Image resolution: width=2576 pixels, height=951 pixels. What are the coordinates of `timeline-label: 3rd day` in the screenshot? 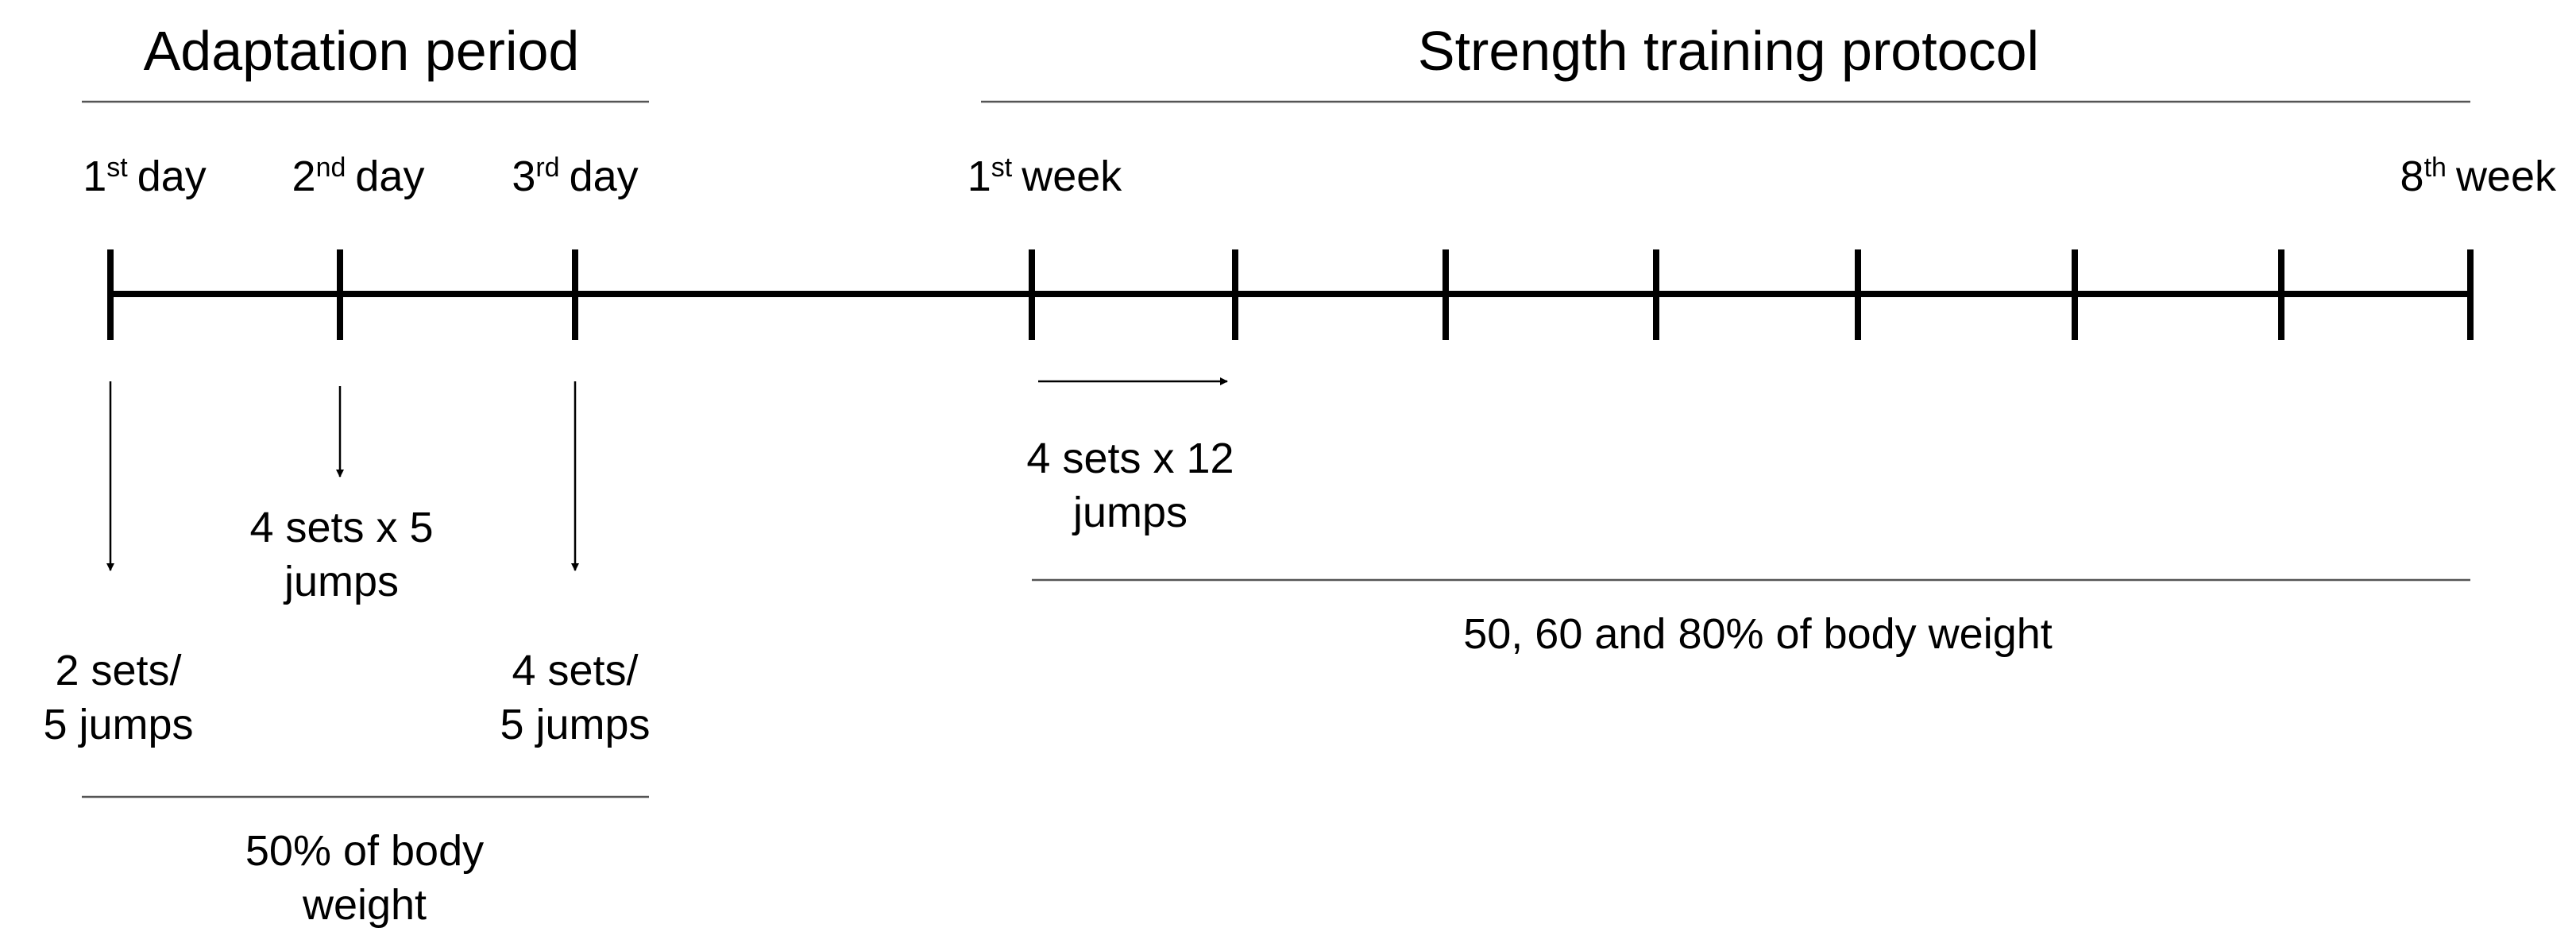 It's located at (575, 176).